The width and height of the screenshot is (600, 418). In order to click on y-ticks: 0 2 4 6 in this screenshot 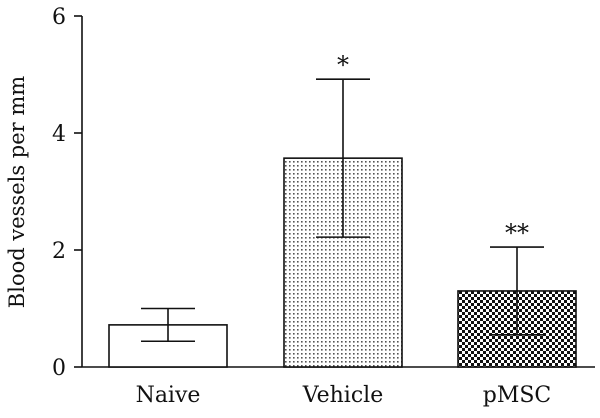, I will do `click(67, 193)`.